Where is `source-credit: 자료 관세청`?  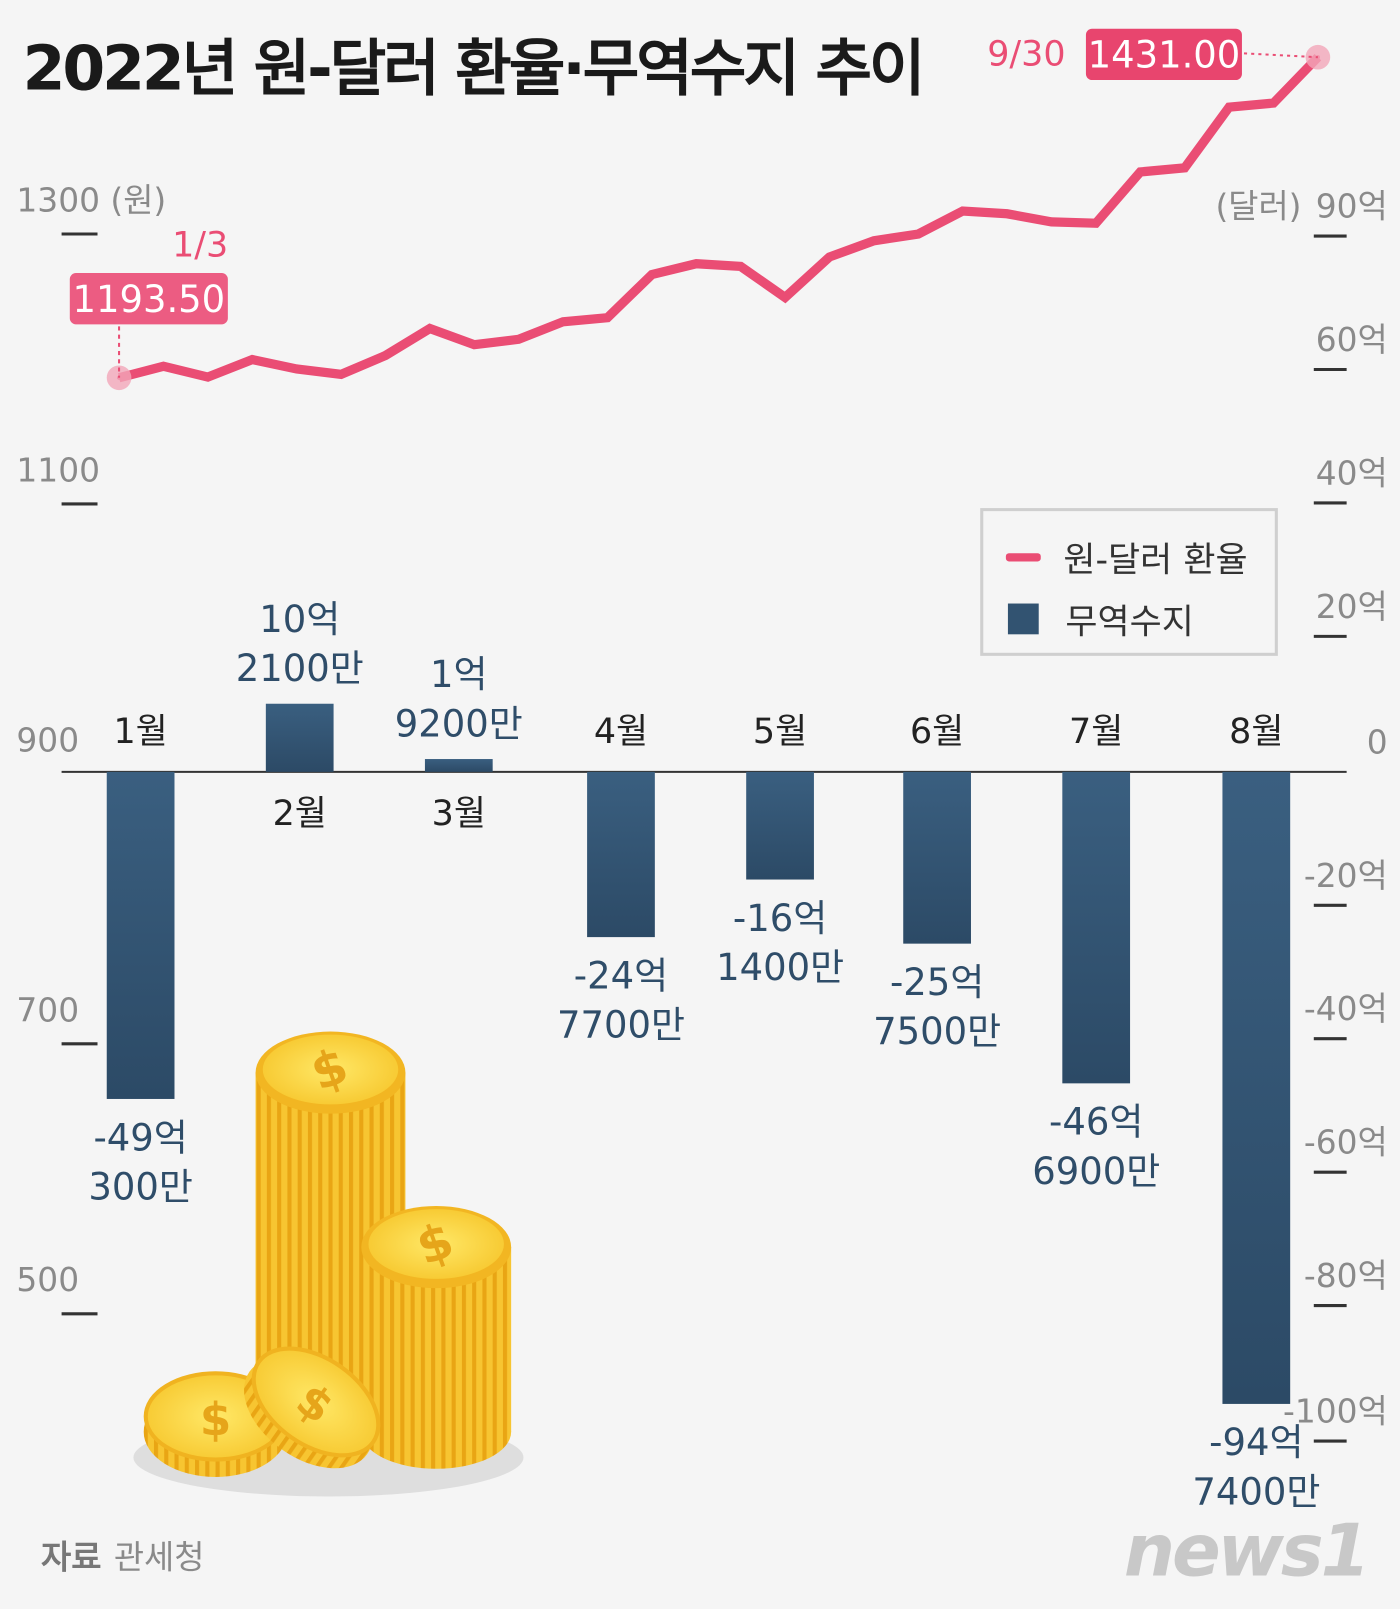
source-credit: 자료 관세청 is located at coordinates (122, 1554).